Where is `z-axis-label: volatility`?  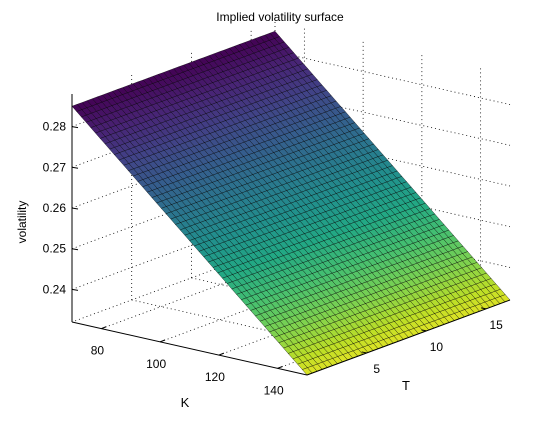 z-axis-label: volatility is located at coordinates (22, 222).